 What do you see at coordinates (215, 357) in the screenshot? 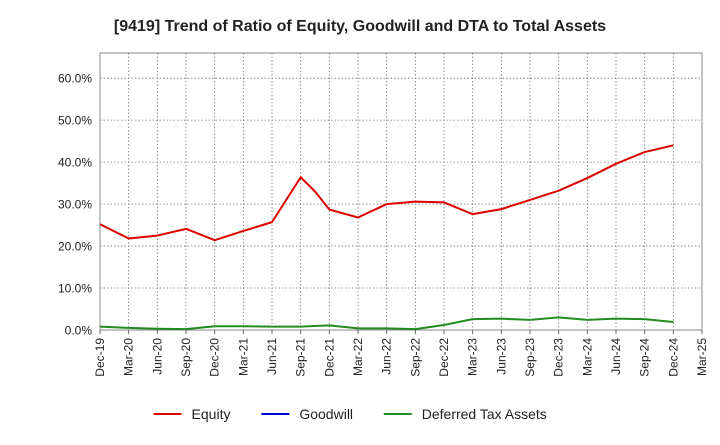
I see `x-tick-label: Dec-20` at bounding box center [215, 357].